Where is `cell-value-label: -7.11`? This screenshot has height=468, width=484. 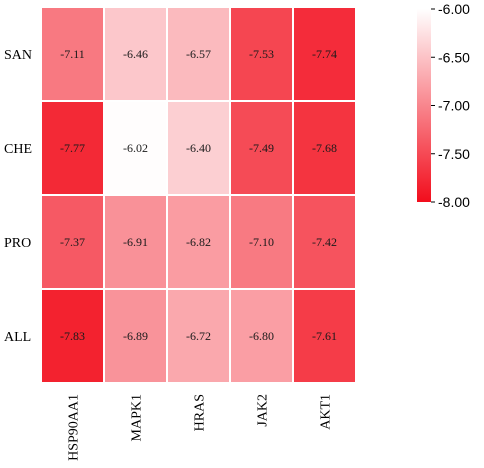
cell-value-label: -7.11 is located at coordinates (72, 54).